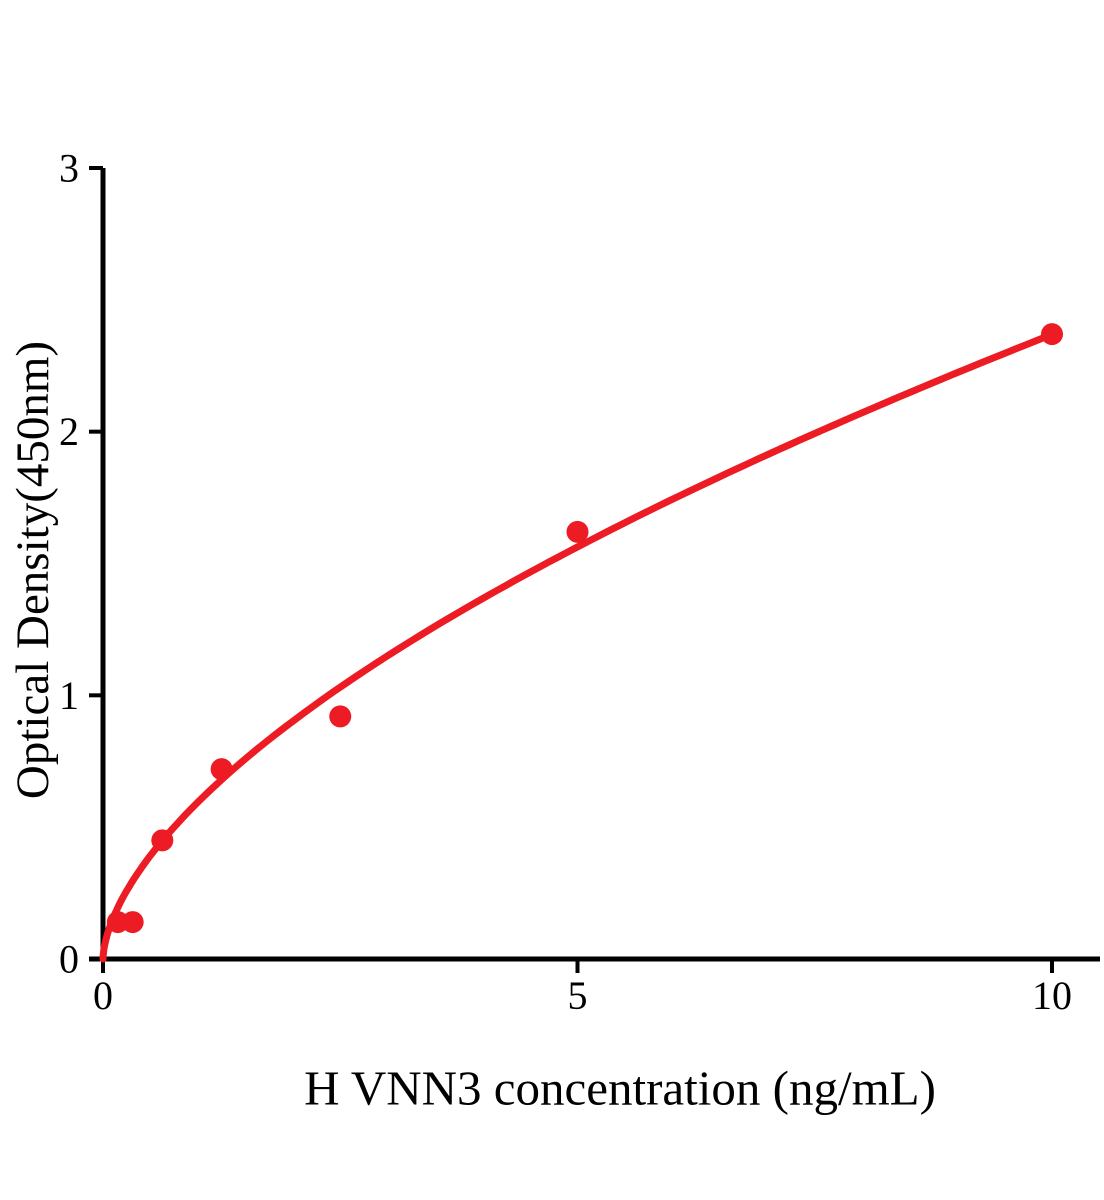 This screenshot has height=1200, width=1104. Describe the element at coordinates (69, 168) in the screenshot. I see `y-tick-label: 3` at that location.